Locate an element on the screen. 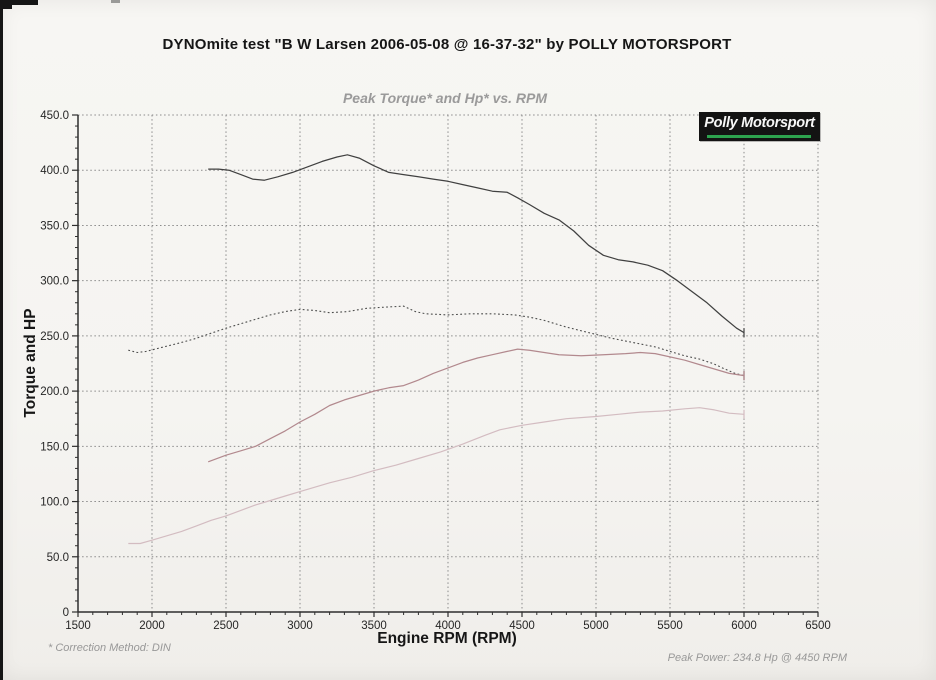  x-tick-label: 4500 is located at coordinates (522, 626).